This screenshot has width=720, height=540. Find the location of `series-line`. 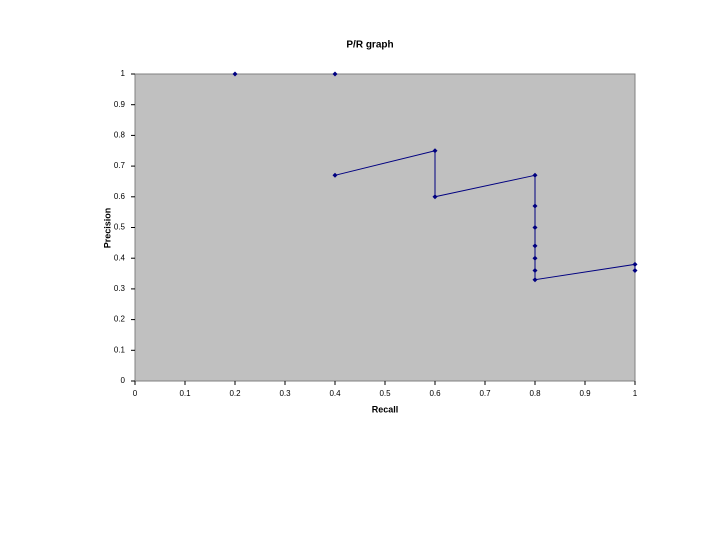

series-line is located at coordinates (485, 215).